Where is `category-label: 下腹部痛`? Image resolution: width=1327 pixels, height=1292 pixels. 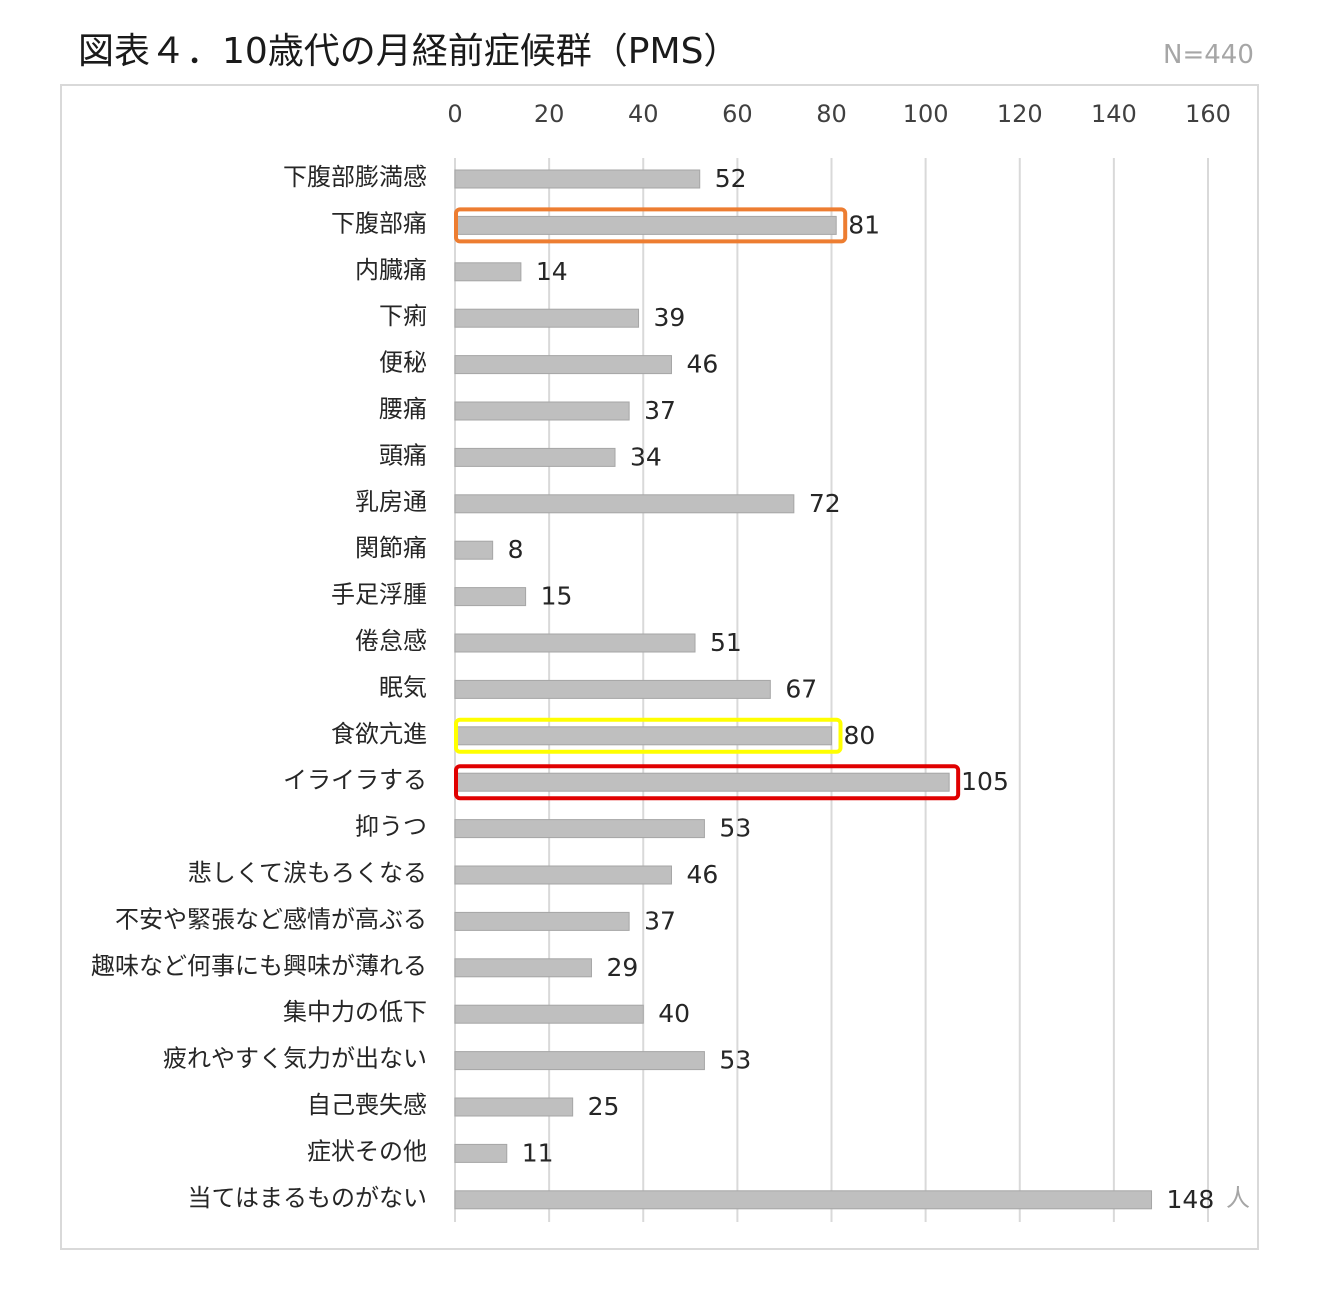
category-label: 下腹部痛 is located at coordinates (379, 223).